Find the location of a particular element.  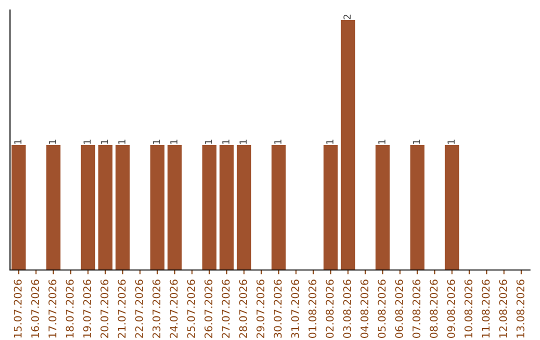

x-tick-label: 07.08.2026 is located at coordinates (416, 309).